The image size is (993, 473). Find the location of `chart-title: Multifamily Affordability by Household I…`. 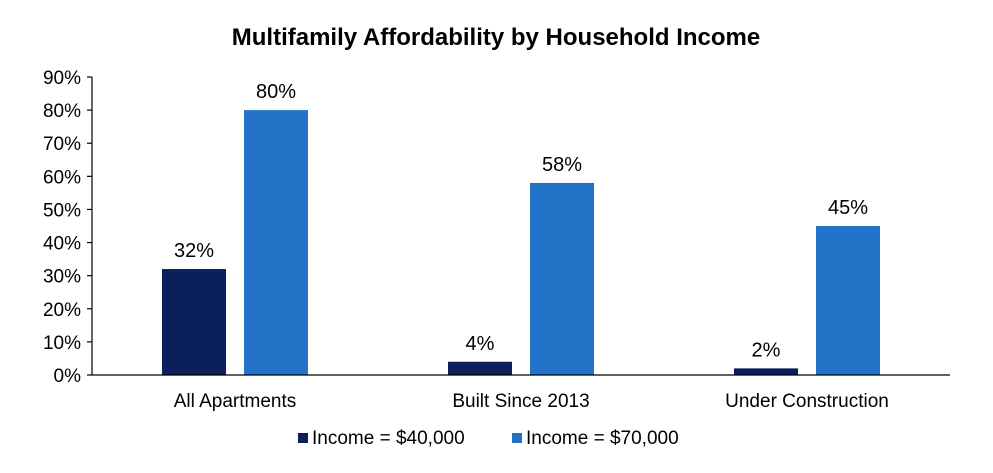

chart-title: Multifamily Affordability by Household I… is located at coordinates (496, 37).